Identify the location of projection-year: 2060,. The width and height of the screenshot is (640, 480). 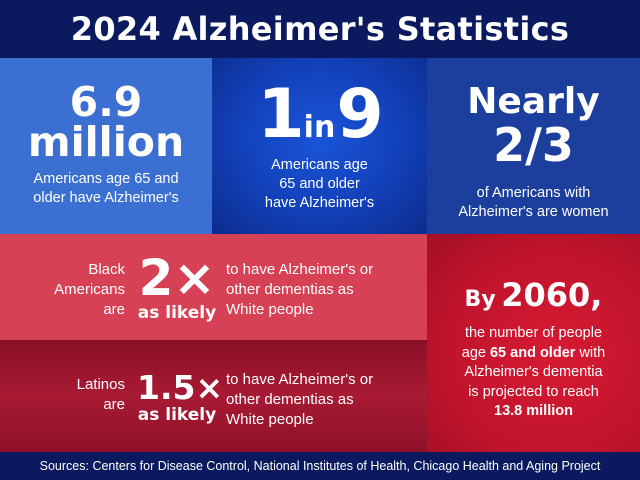
(552, 295).